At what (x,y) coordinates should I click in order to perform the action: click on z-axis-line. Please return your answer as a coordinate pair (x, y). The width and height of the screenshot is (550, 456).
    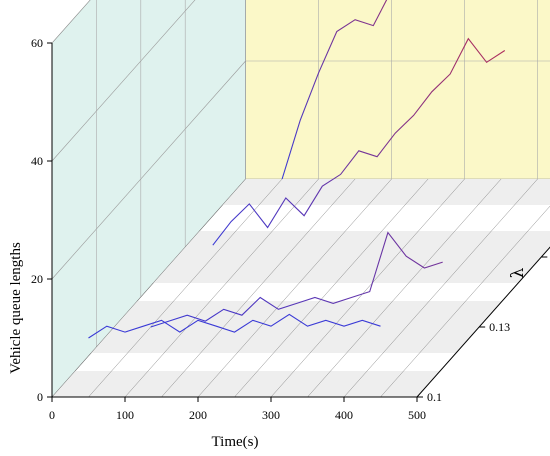
    Looking at the image, I should click on (483, 322).